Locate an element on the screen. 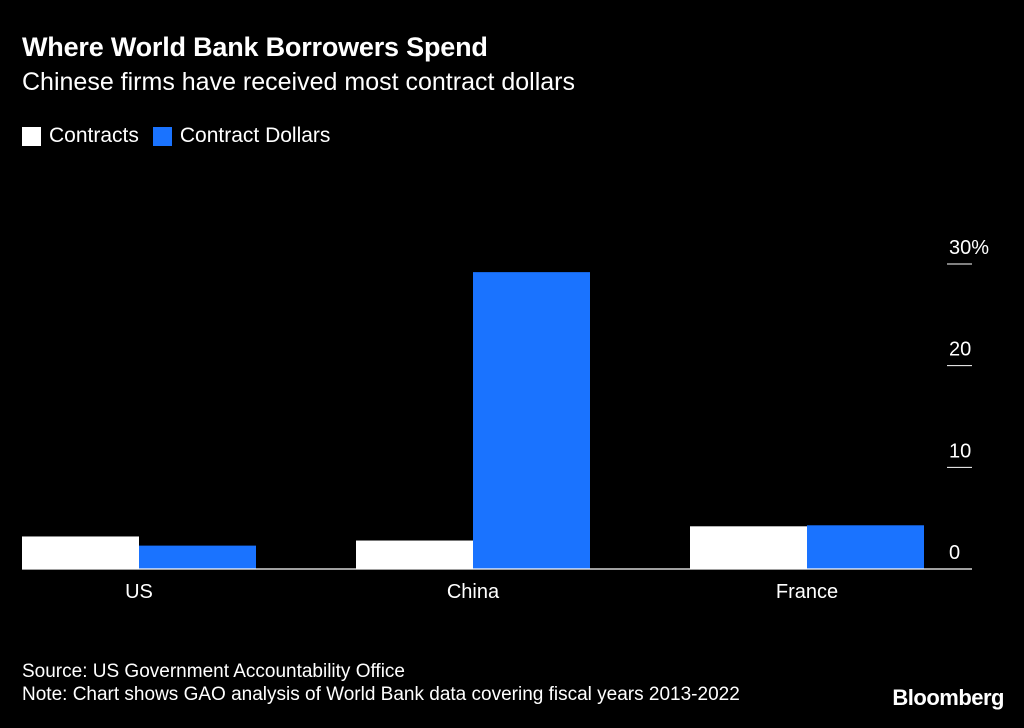  y-tick-label-0: 0 is located at coordinates (954, 553).